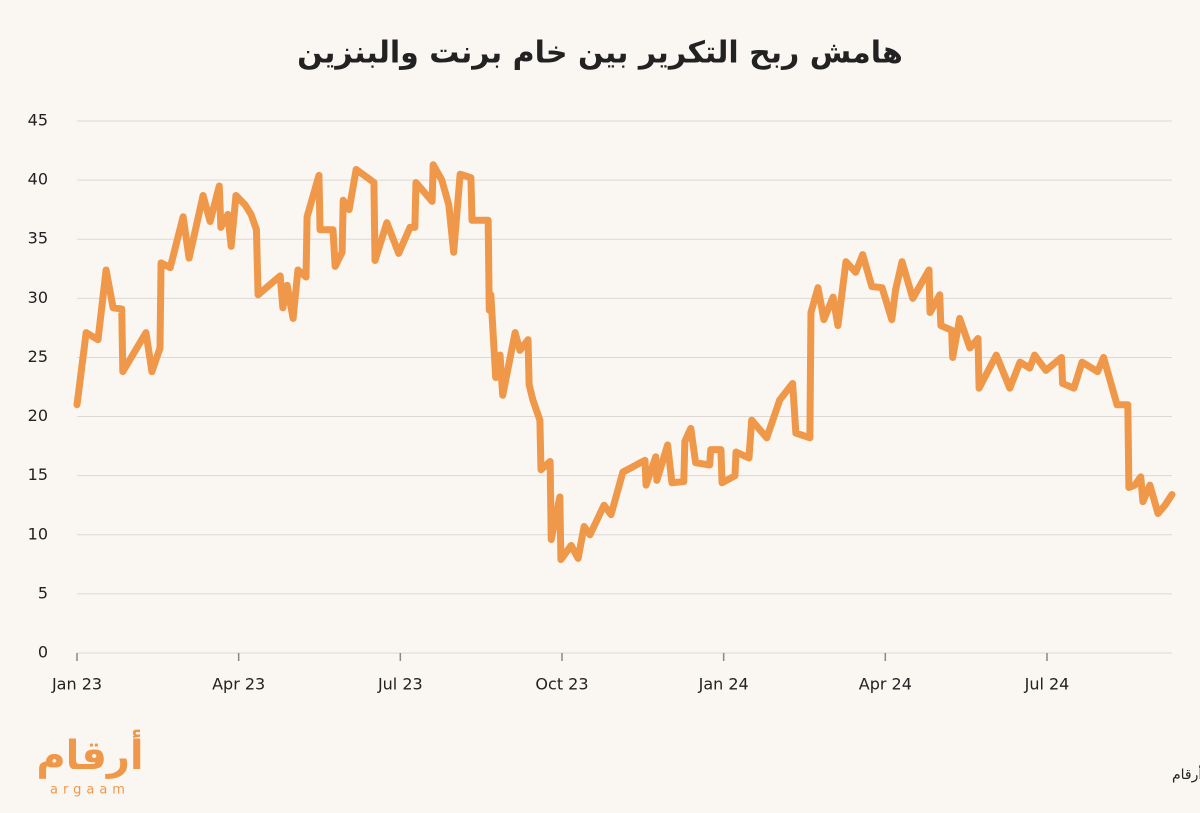 Image resolution: width=1200 pixels, height=813 pixels. I want to click on y-tick-label: 40, so click(38, 179).